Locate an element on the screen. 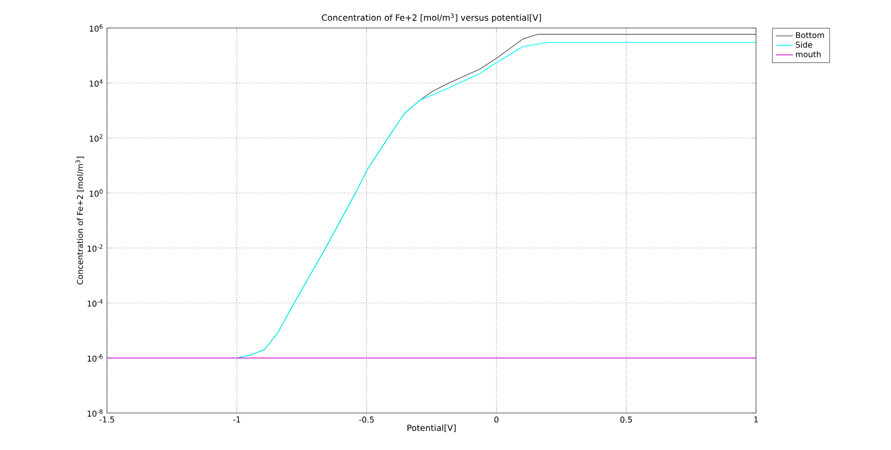  y-axis-title: Concentration of Fe+2 [mol/m$^{3}$] is located at coordinates (80, 220).